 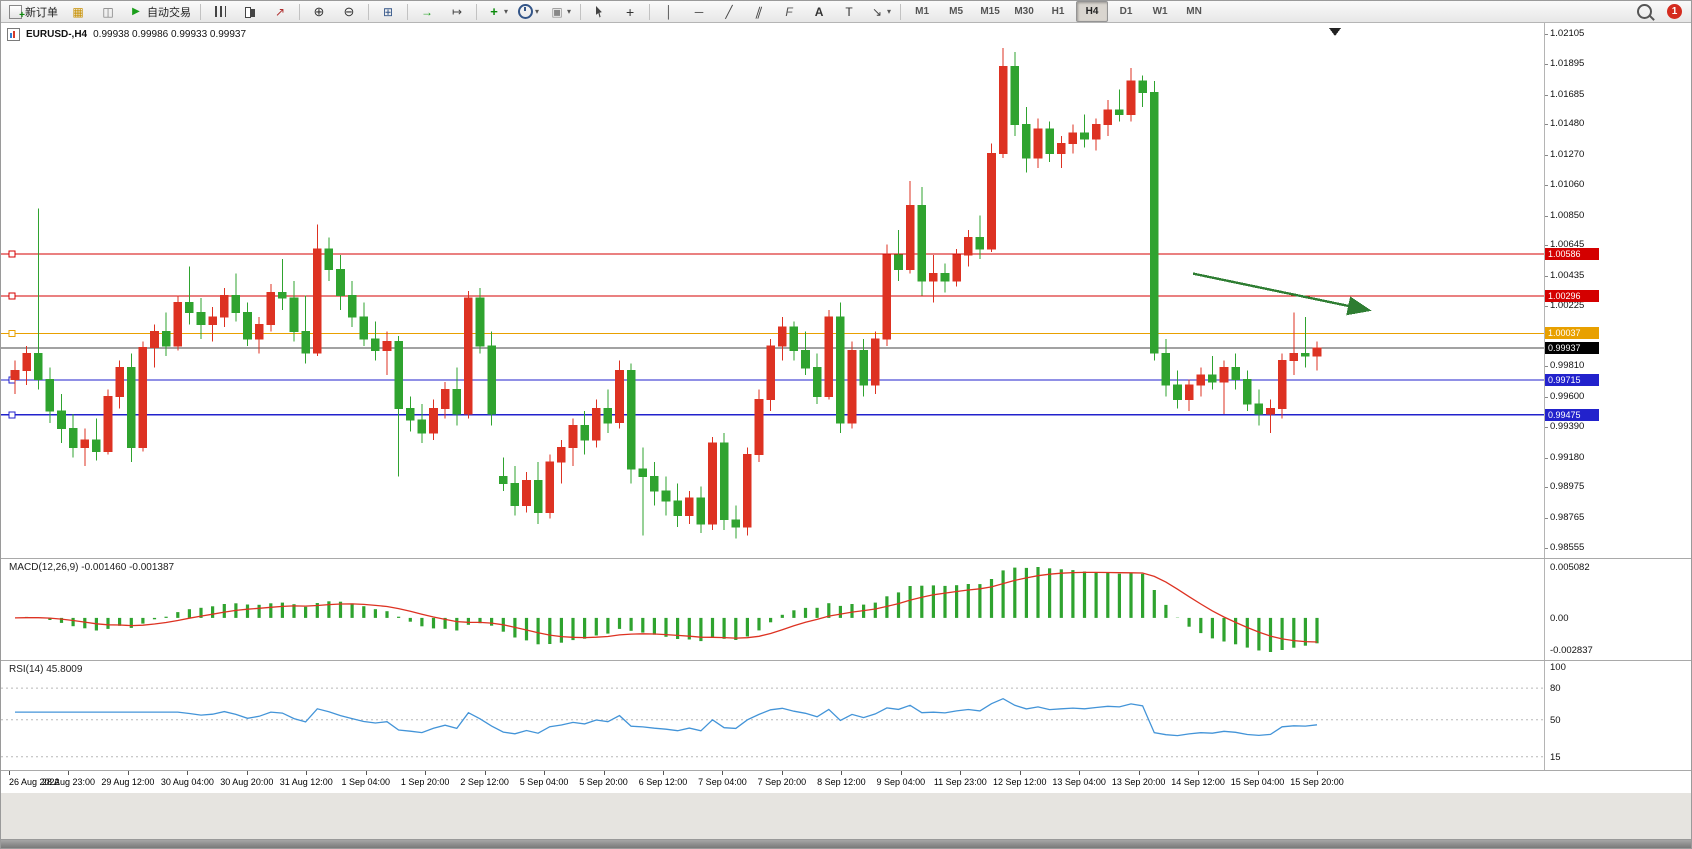 What do you see at coordinates (630, 11) in the screenshot?
I see `crosshair-button: +` at bounding box center [630, 11].